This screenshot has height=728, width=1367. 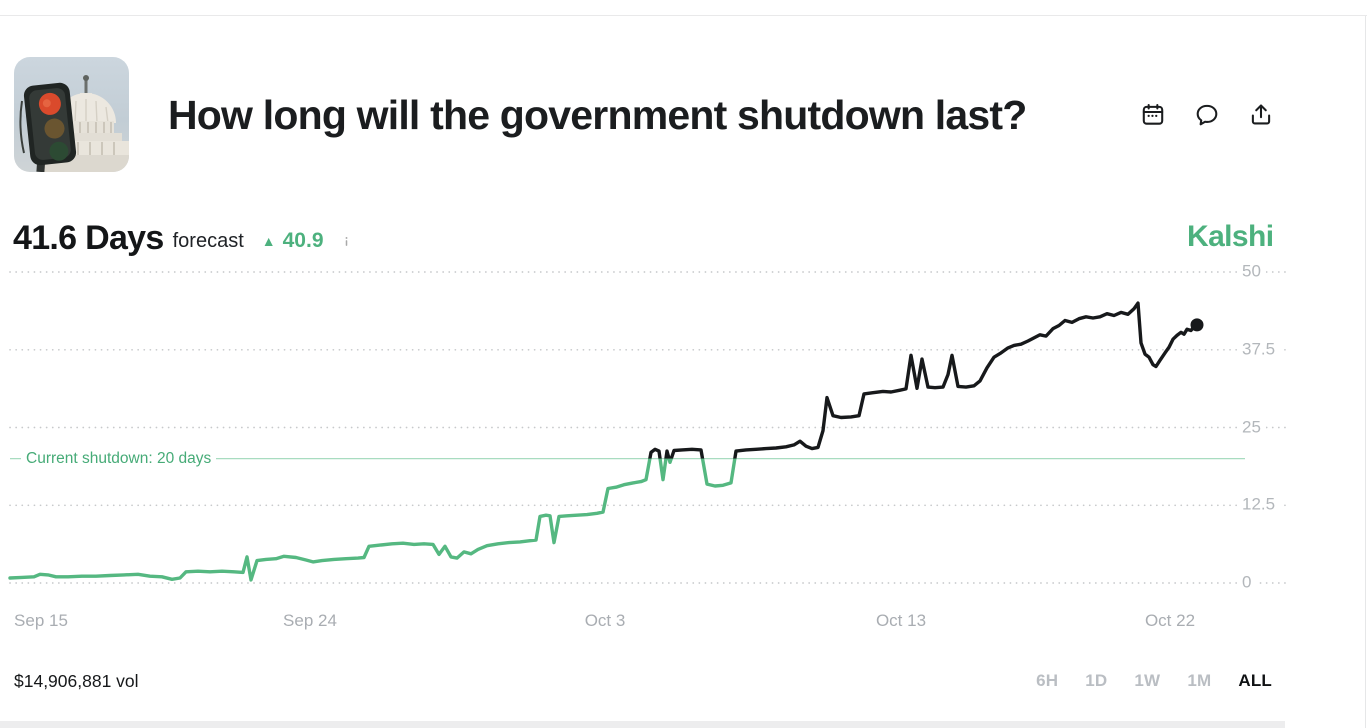 I want to click on x-tick-label: Sep 15, so click(x=41, y=620).